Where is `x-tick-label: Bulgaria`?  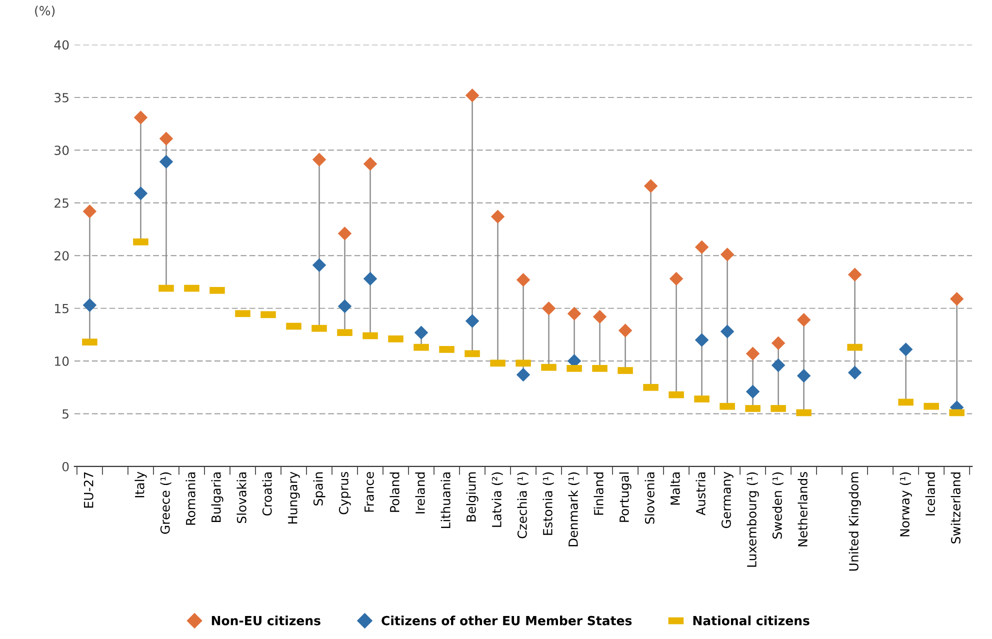 x-tick-label: Bulgaria is located at coordinates (217, 497).